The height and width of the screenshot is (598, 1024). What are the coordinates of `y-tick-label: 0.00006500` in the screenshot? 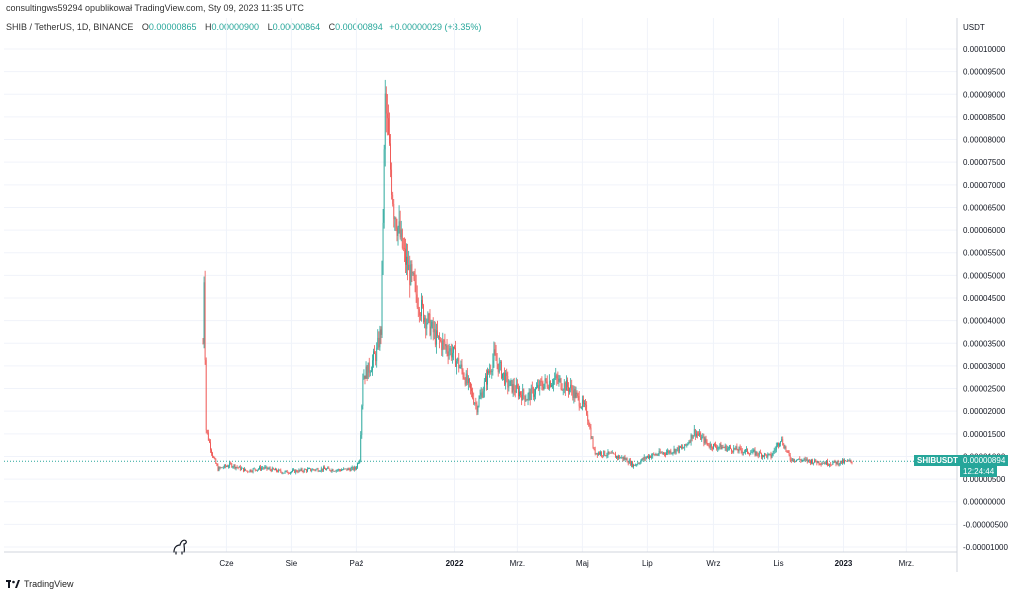 It's located at (984, 207).